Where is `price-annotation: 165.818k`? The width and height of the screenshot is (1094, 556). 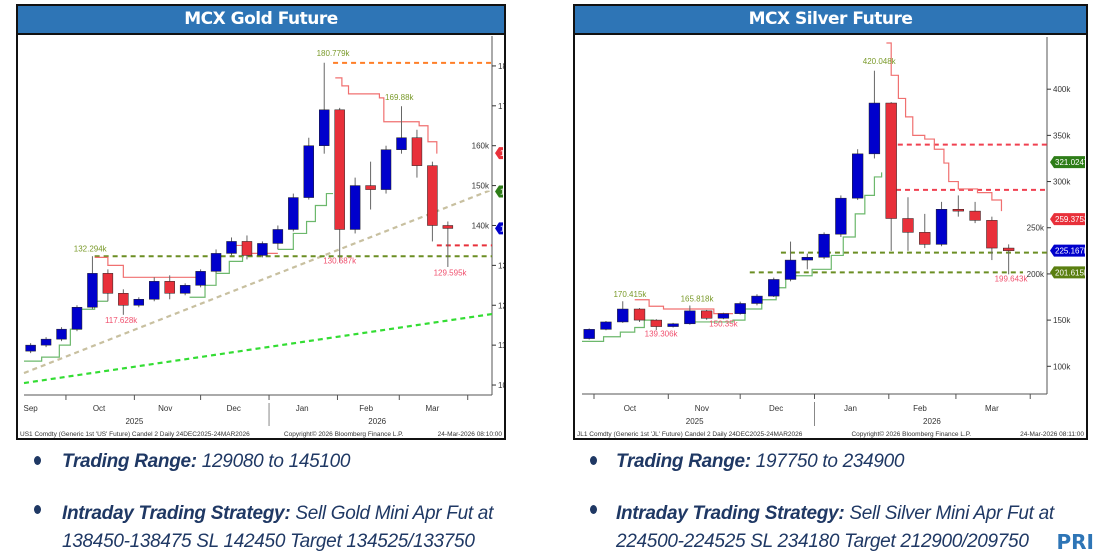
price-annotation: 165.818k is located at coordinates (698, 299).